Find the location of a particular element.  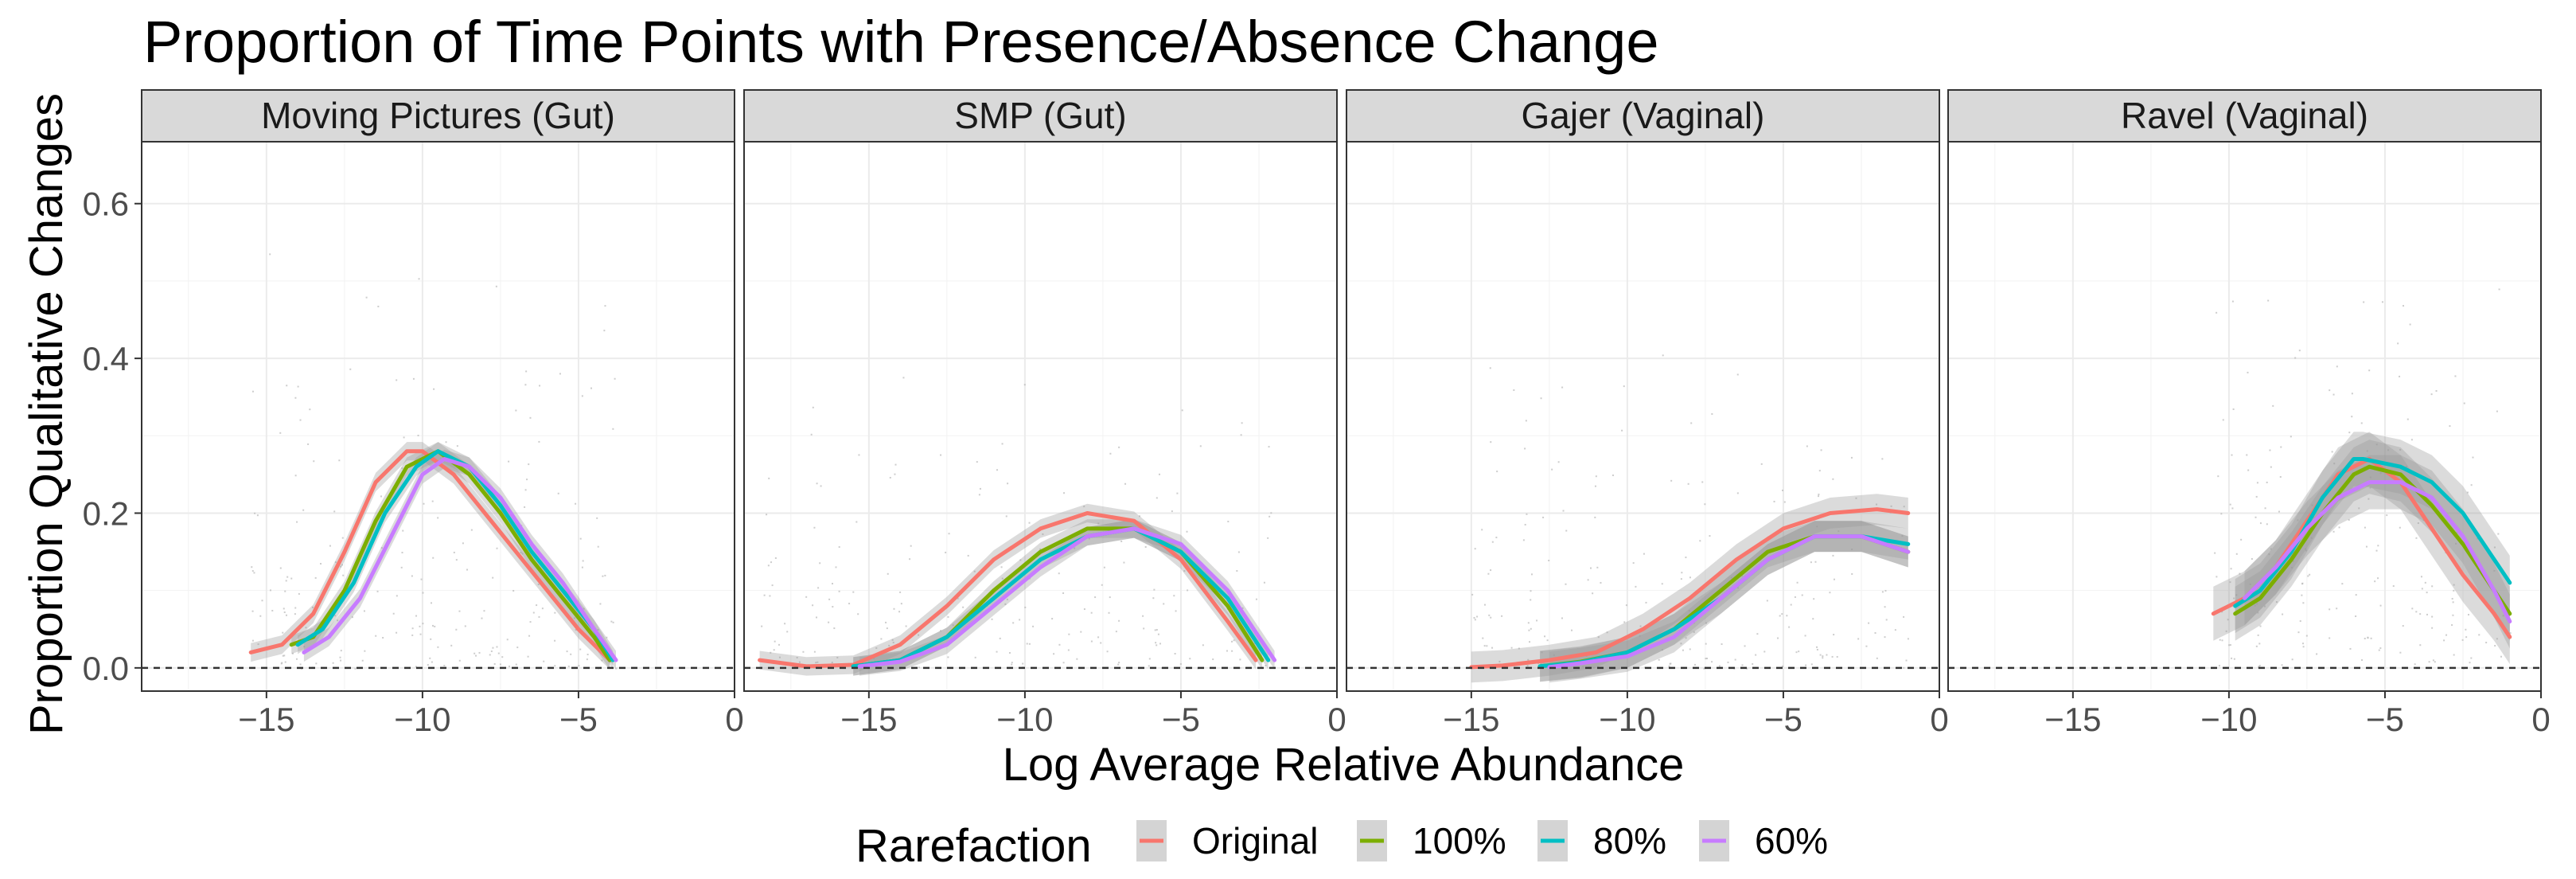

y-tick-label: 0.0 is located at coordinates (106, 669).